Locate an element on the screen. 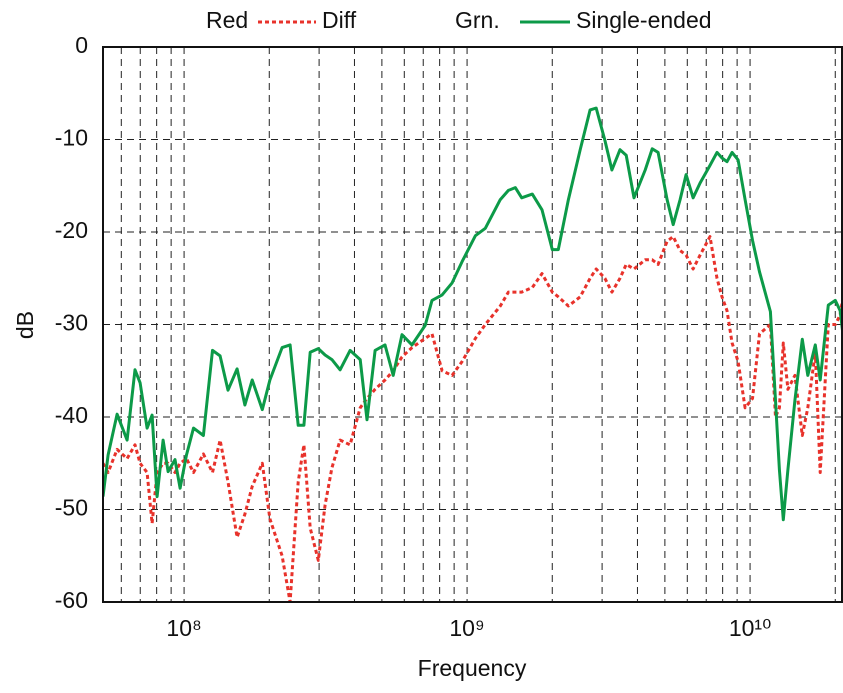 Image resolution: width=843 pixels, height=693 pixels. legend-color-label: Red is located at coordinates (227, 20).